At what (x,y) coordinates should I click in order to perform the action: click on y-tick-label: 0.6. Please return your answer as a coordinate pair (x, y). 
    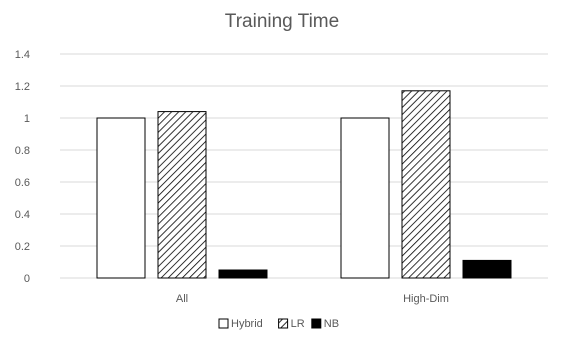
    Looking at the image, I should click on (22, 183).